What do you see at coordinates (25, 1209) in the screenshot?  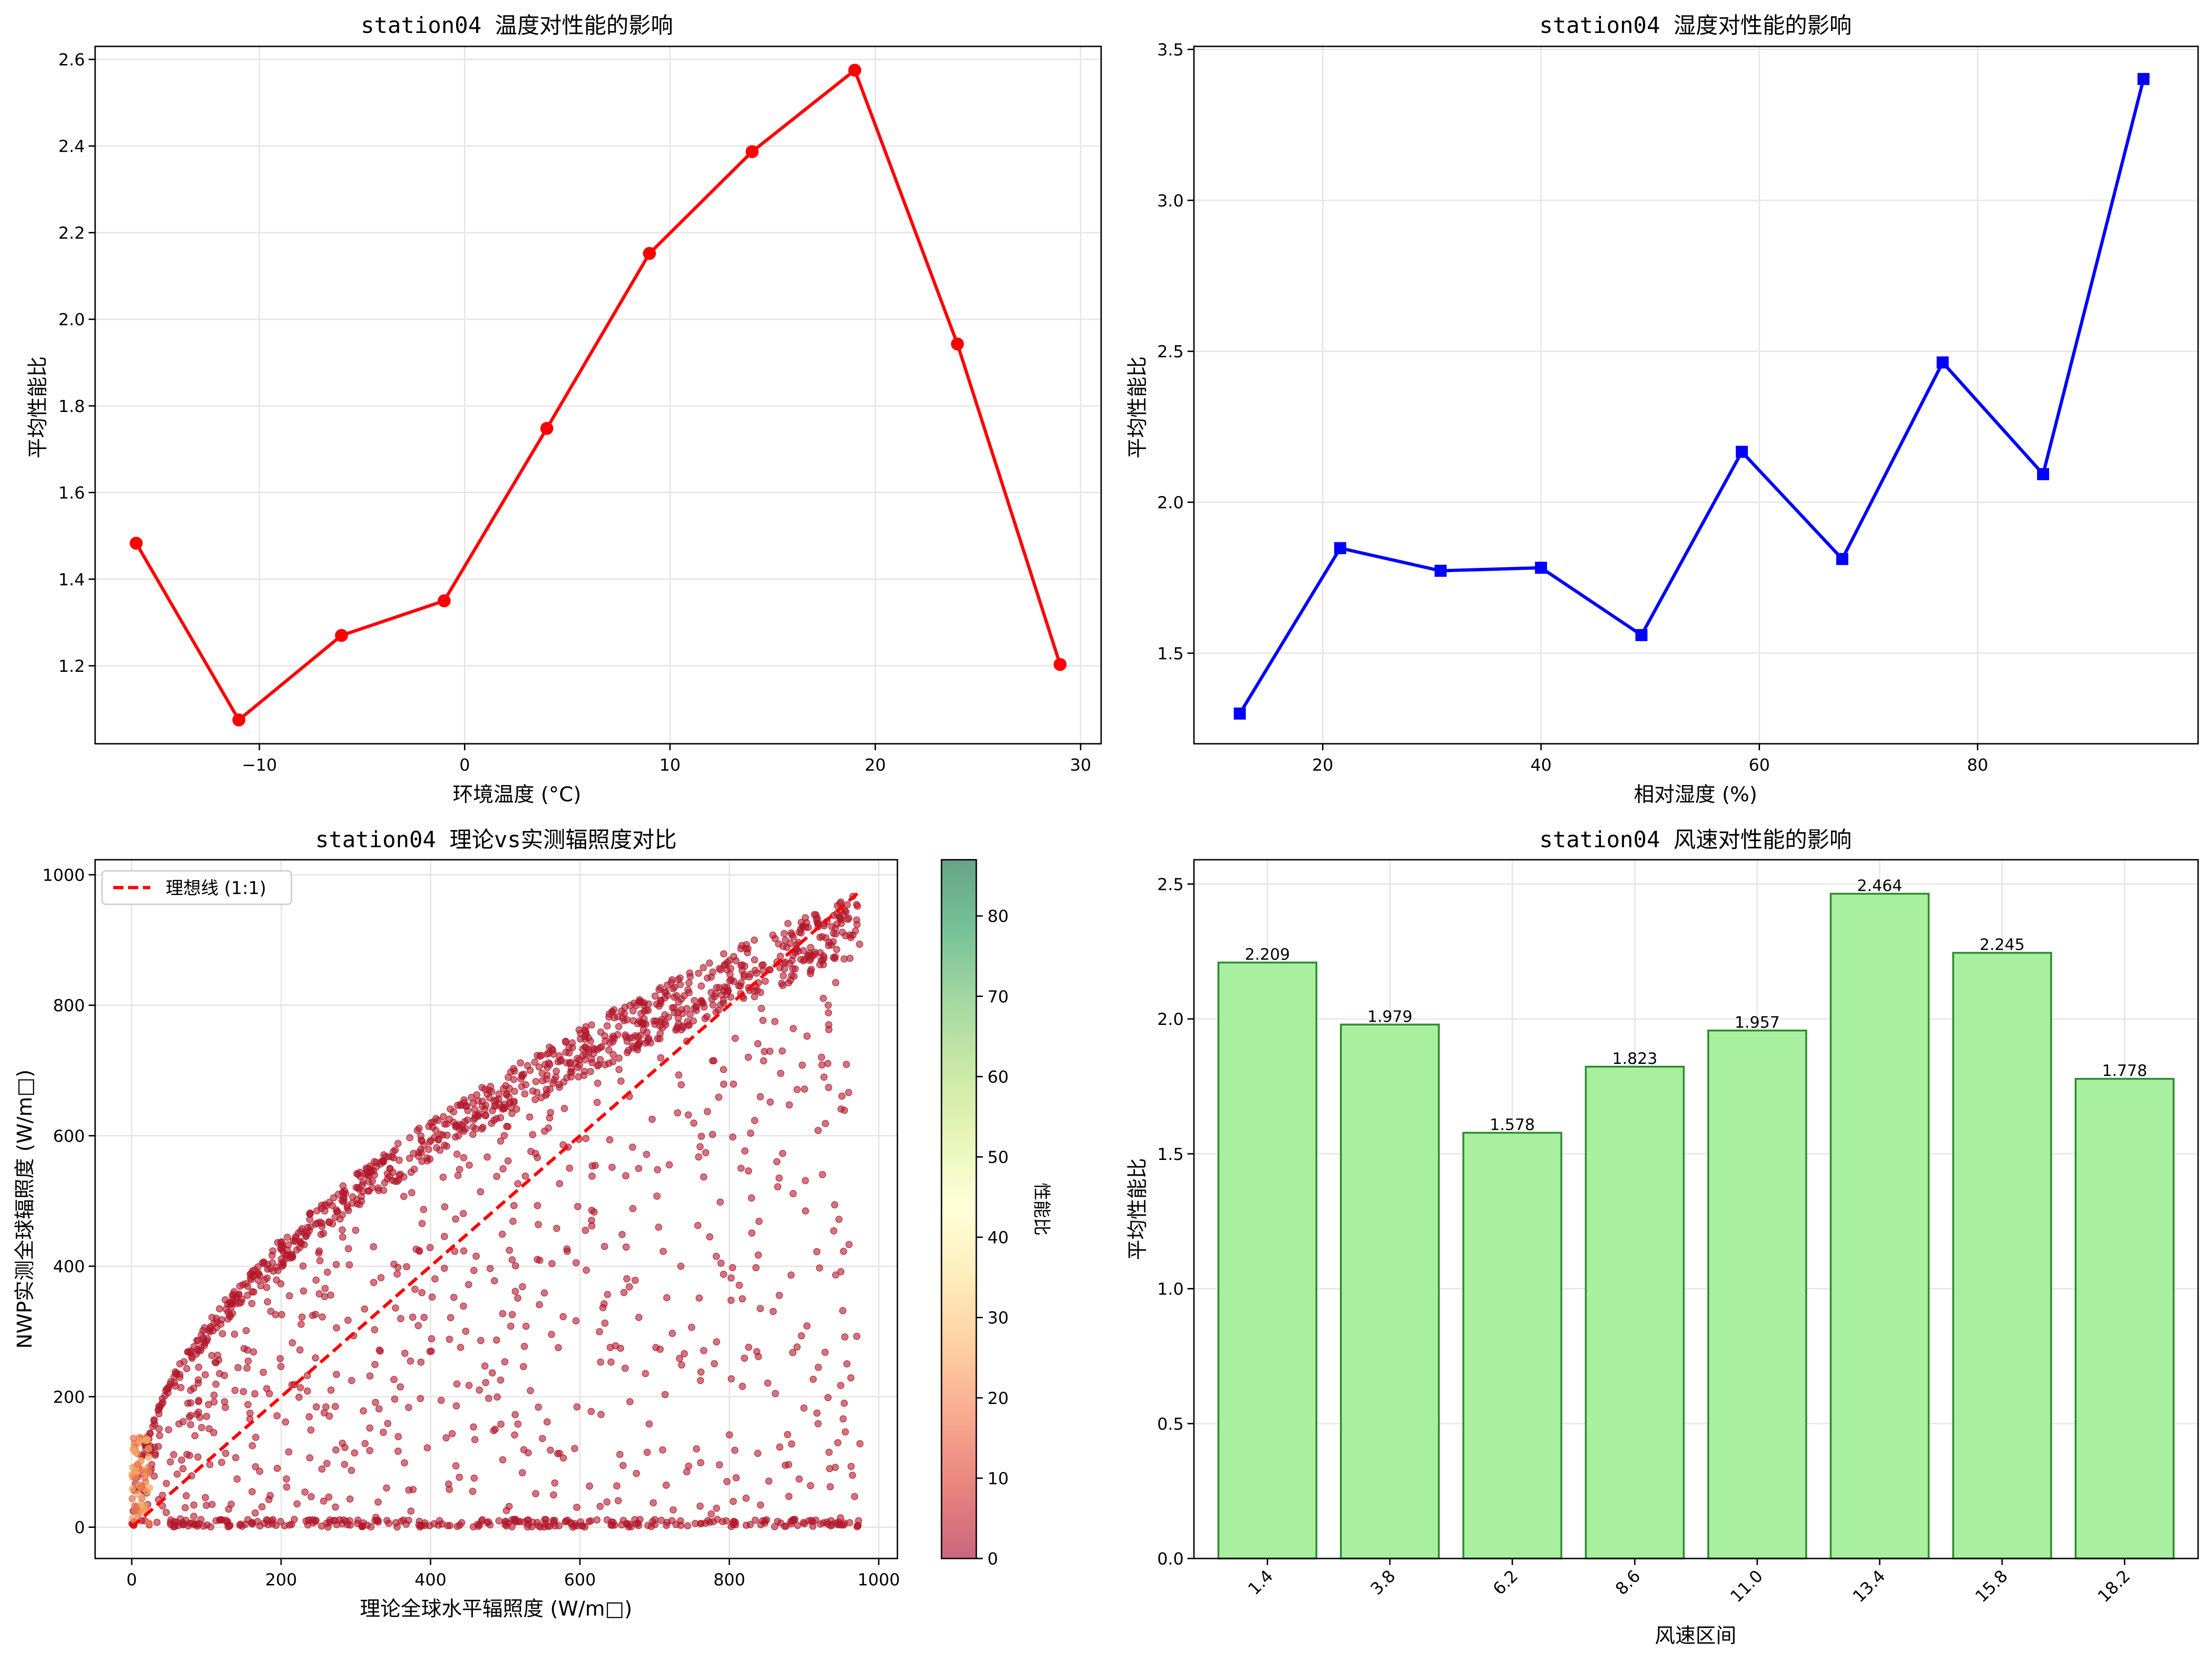 I see `irradiance-chart-ylabel: NWP实测全球辐照度 (W/m□)` at bounding box center [25, 1209].